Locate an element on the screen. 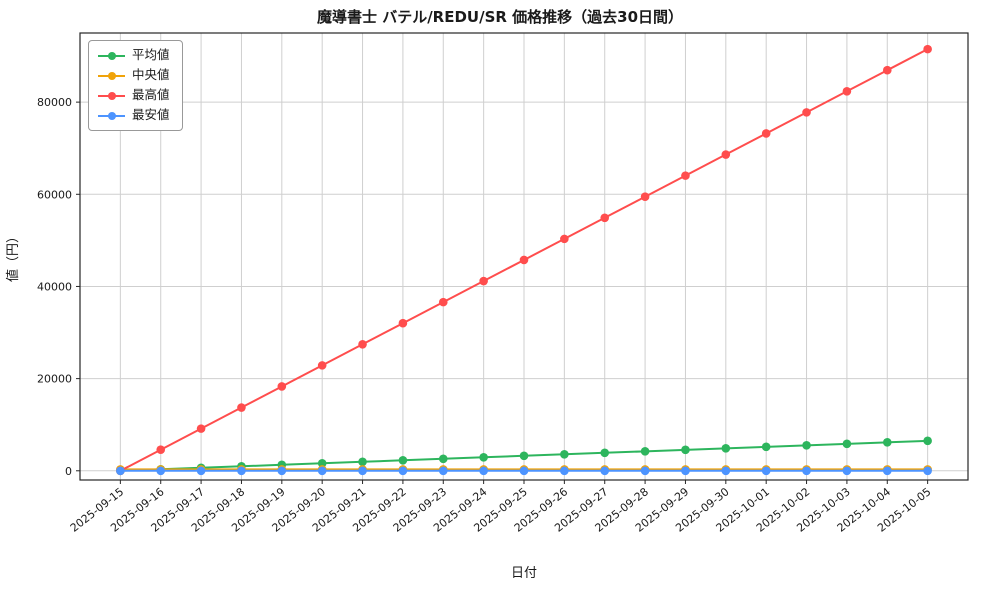  legend-item-max: 最高値 is located at coordinates (134, 95).